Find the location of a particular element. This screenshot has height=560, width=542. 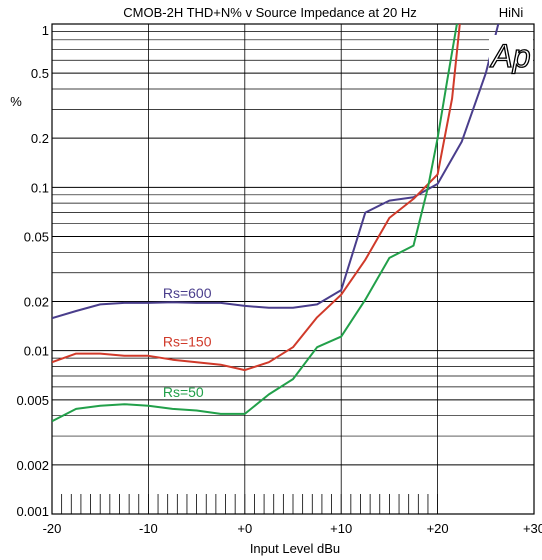

y-tick-label: 0.005 is located at coordinates (32, 400).